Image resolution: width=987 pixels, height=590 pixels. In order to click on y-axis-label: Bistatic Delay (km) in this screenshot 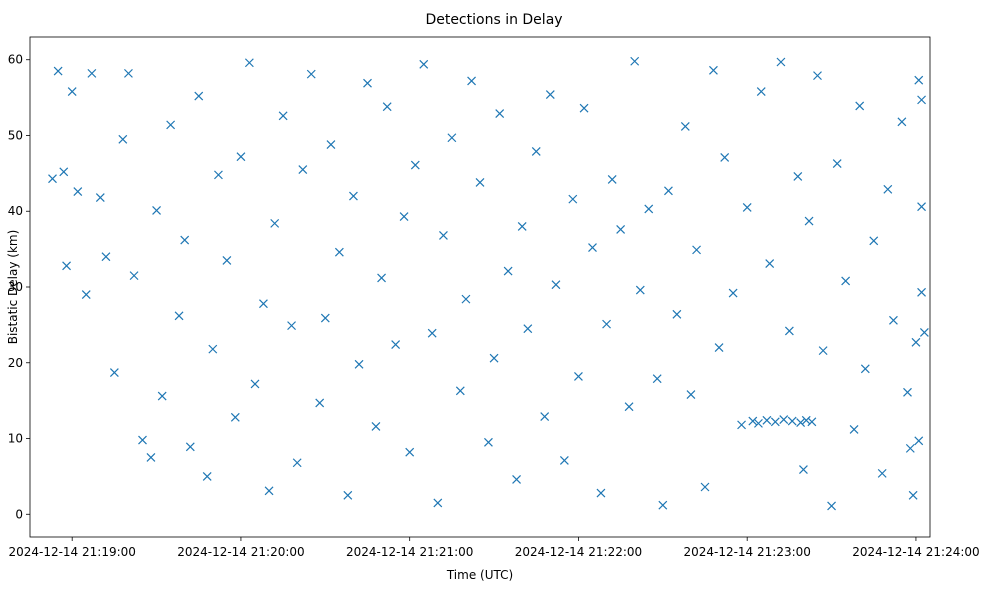, I will do `click(13, 287)`.